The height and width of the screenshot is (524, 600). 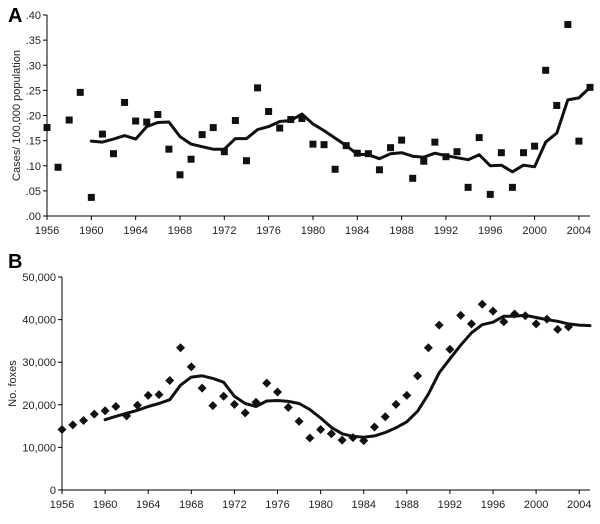 I want to click on y-axis-label: No. foxes, so click(x=13, y=383).